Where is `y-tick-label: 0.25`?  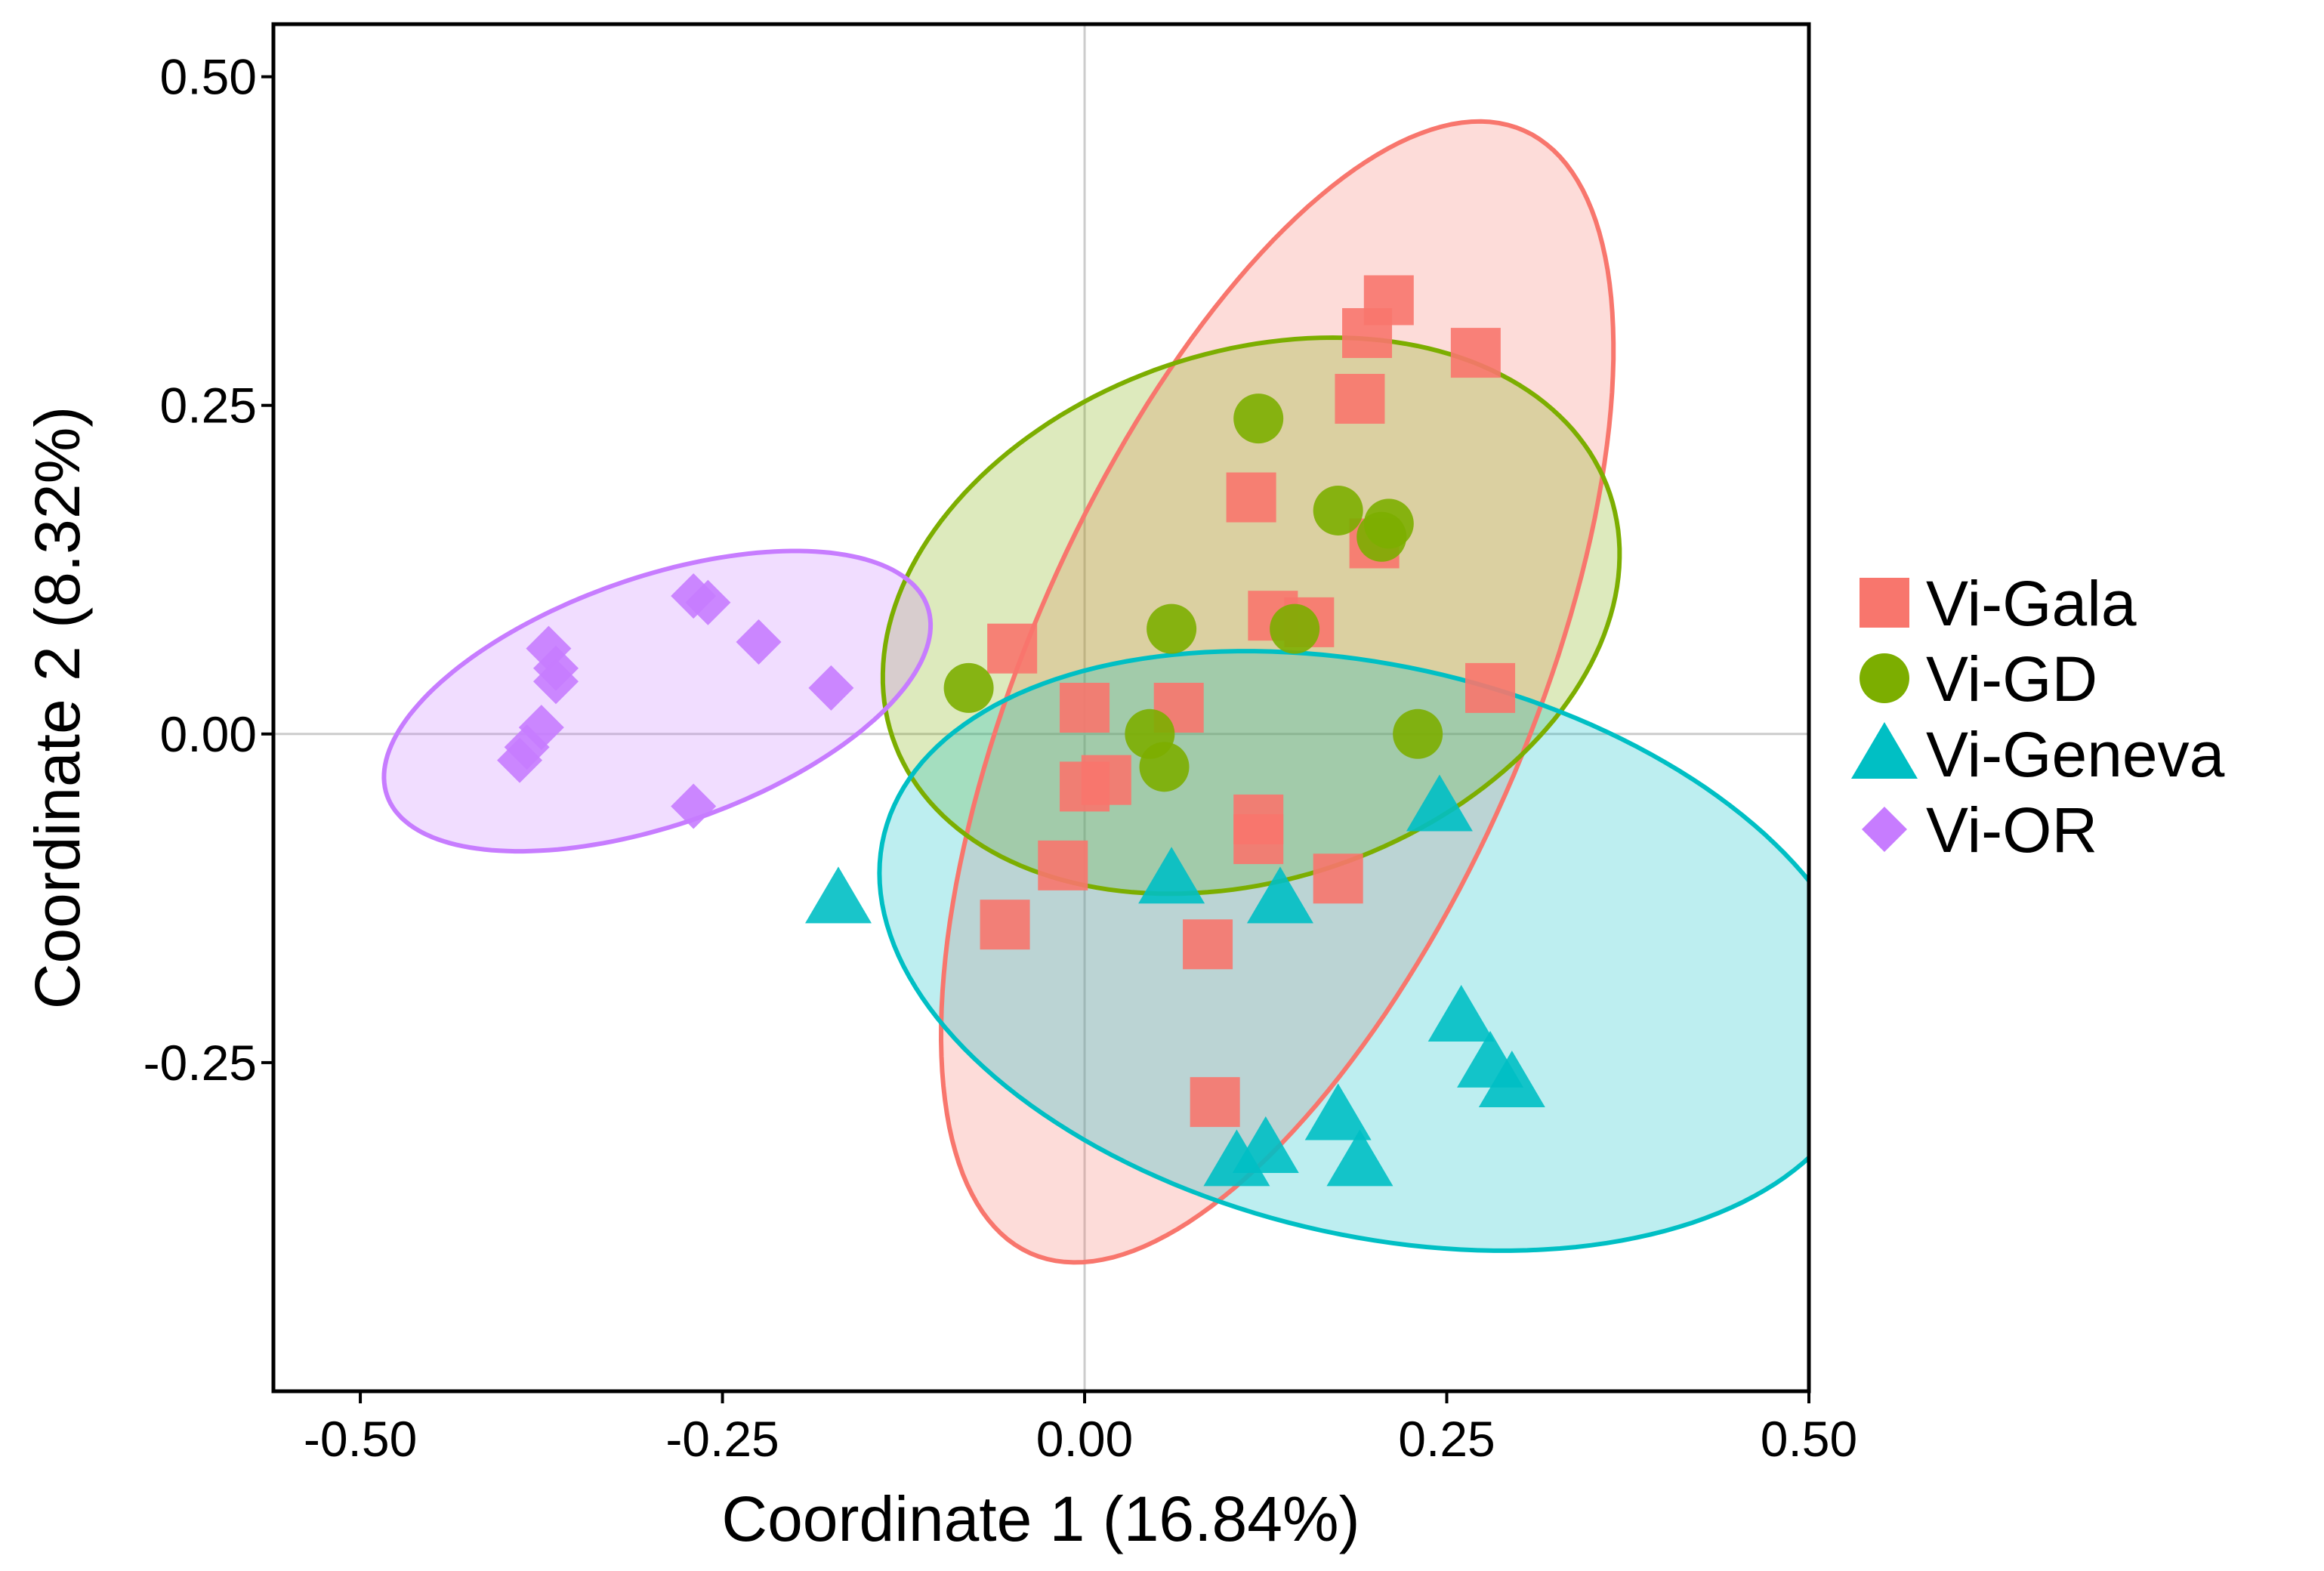
y-tick-label: 0.25 is located at coordinates (208, 406).